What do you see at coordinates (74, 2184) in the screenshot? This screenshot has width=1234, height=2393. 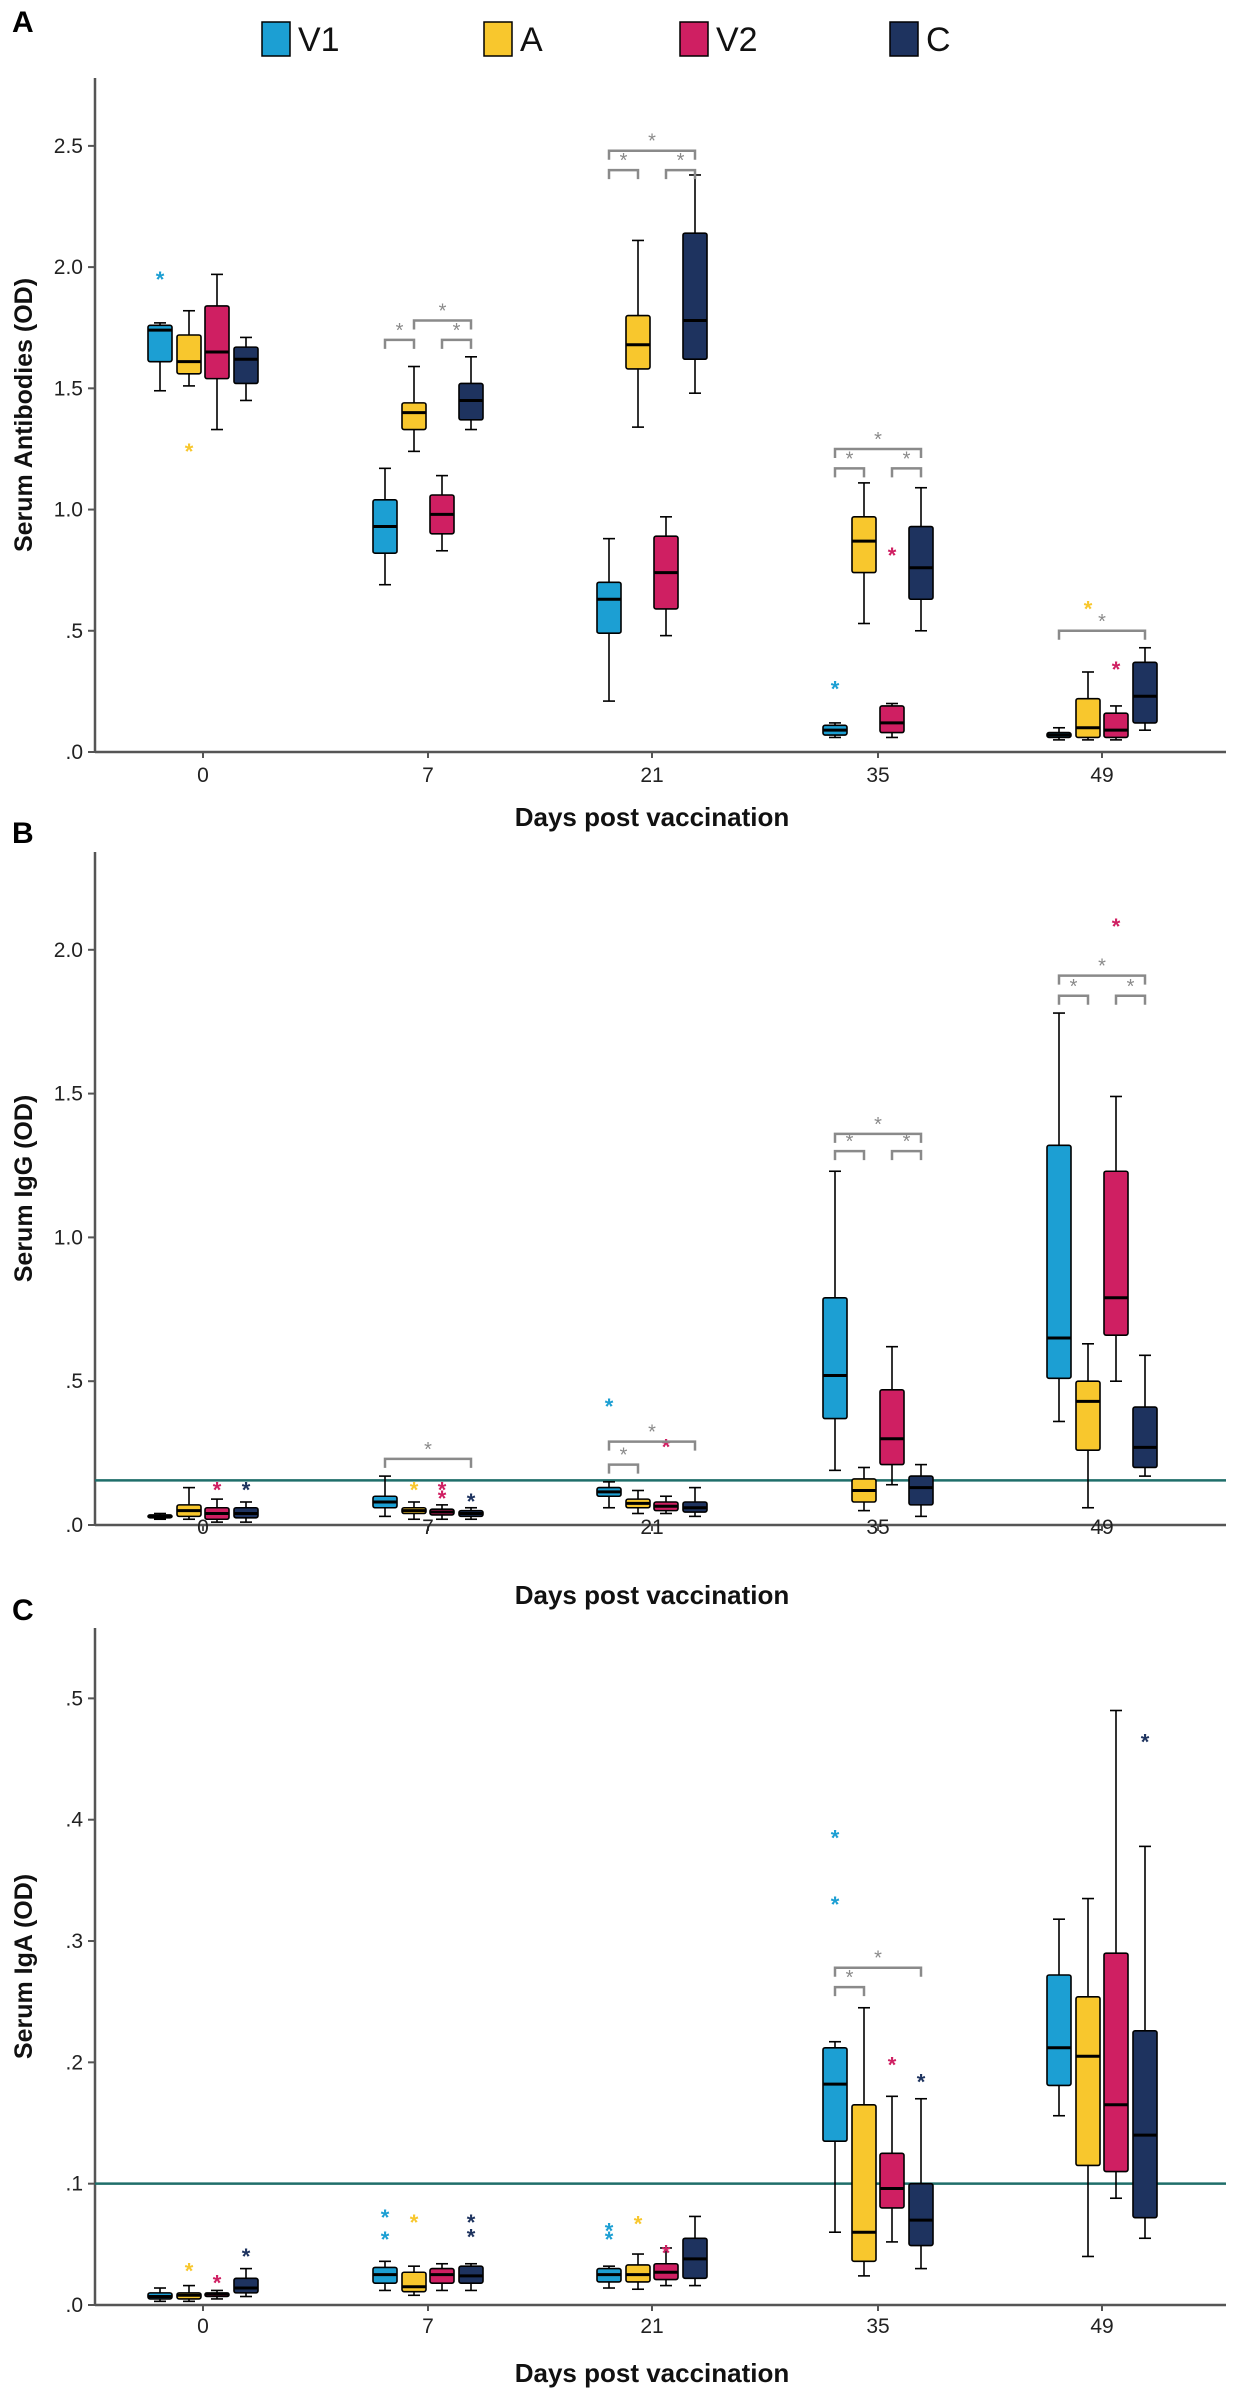 I see `panel-c-y-tick-label: .1` at bounding box center [74, 2184].